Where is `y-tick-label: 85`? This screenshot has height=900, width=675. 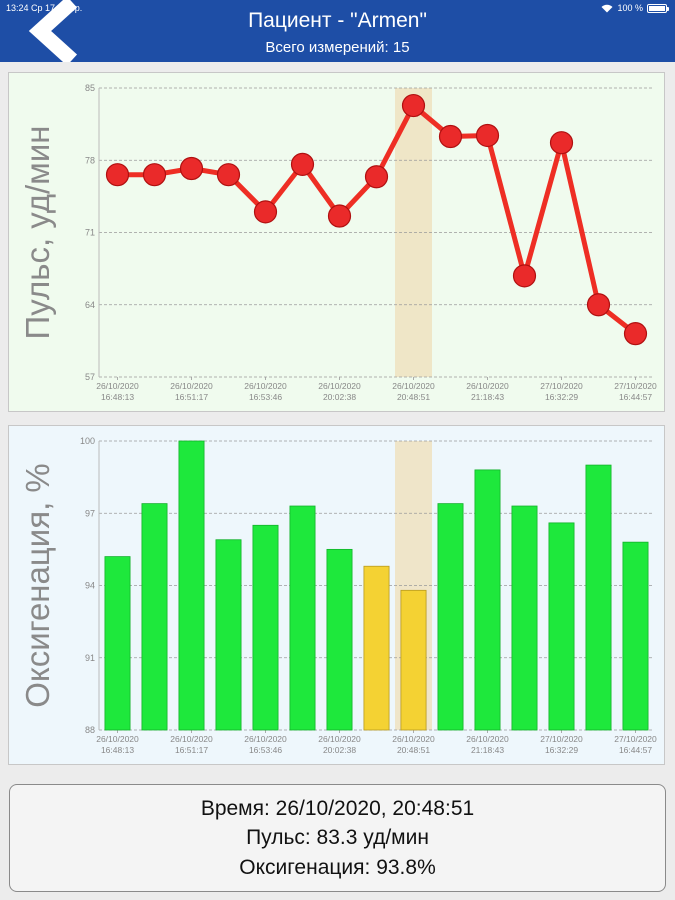
y-tick-label: 85 is located at coordinates (90, 88).